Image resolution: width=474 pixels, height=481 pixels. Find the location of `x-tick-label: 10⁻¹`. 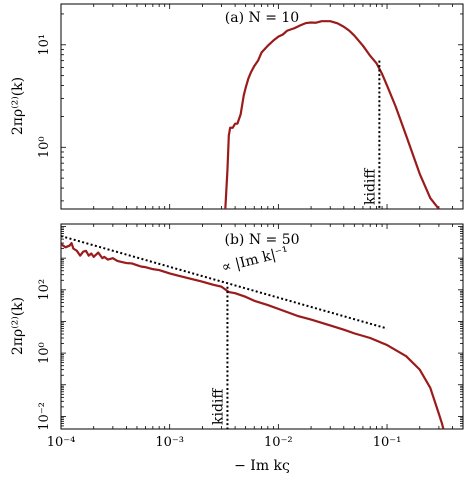

x-tick-label: 10⁻¹ is located at coordinates (387, 442).